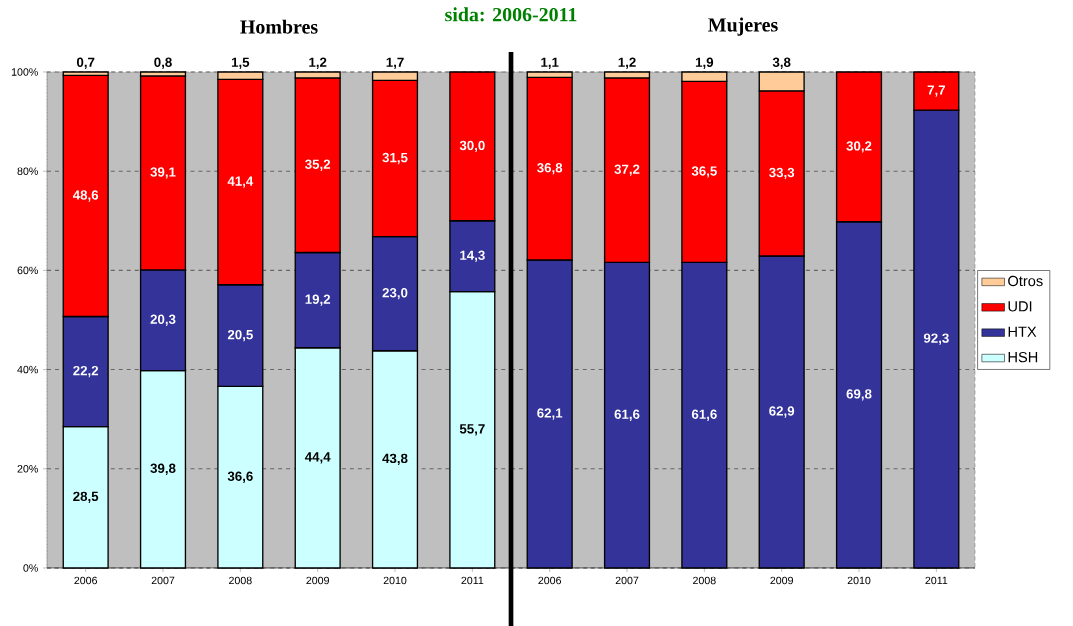 This screenshot has height=626, width=1073. What do you see at coordinates (1020, 306) in the screenshot?
I see `legend-label: UDI` at bounding box center [1020, 306].